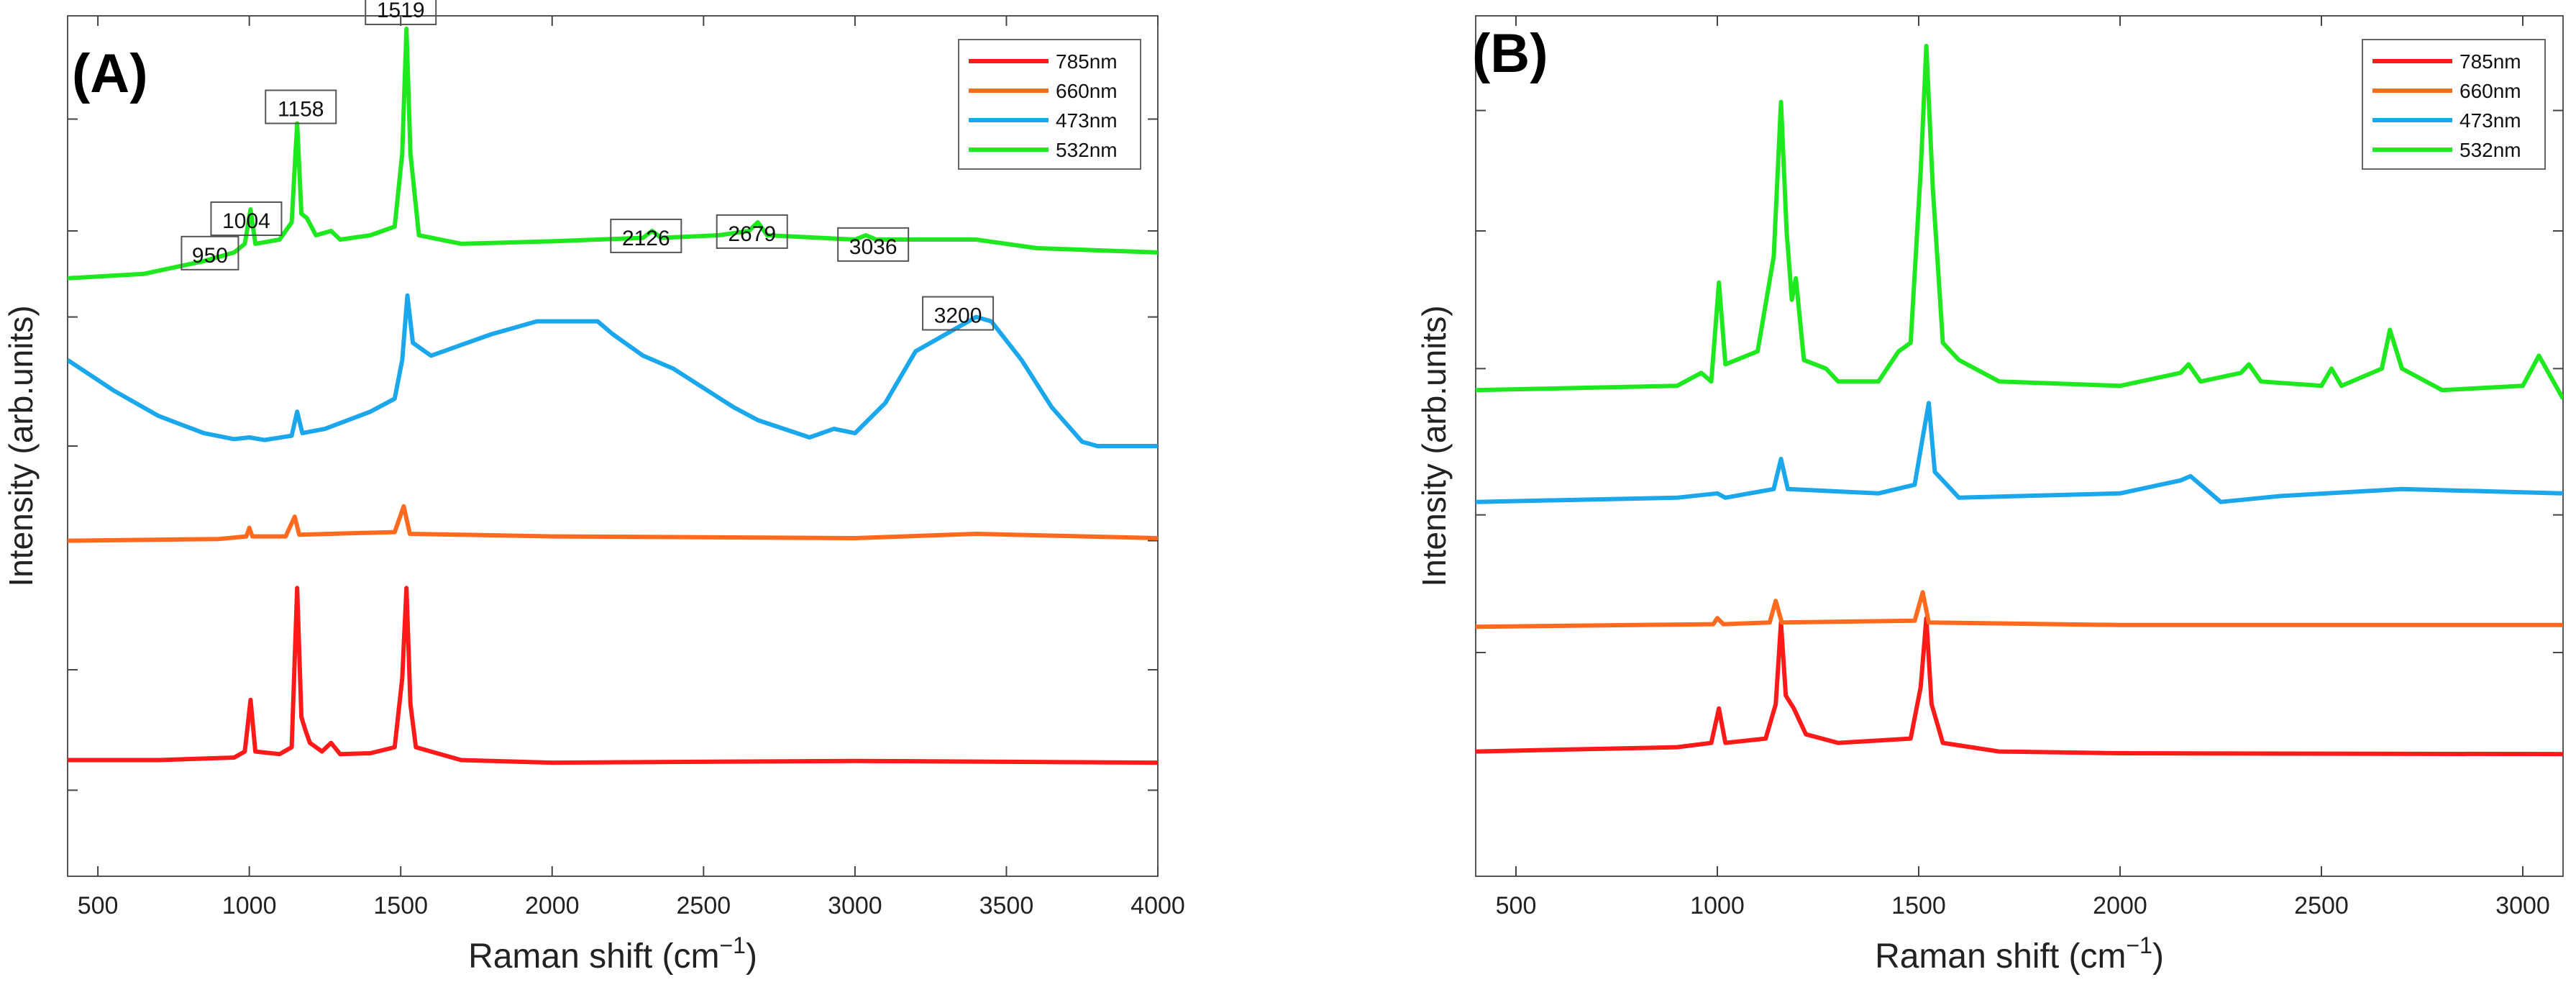 This screenshot has height=1000, width=2576. I want to click on panel-label: (A), so click(110, 73).